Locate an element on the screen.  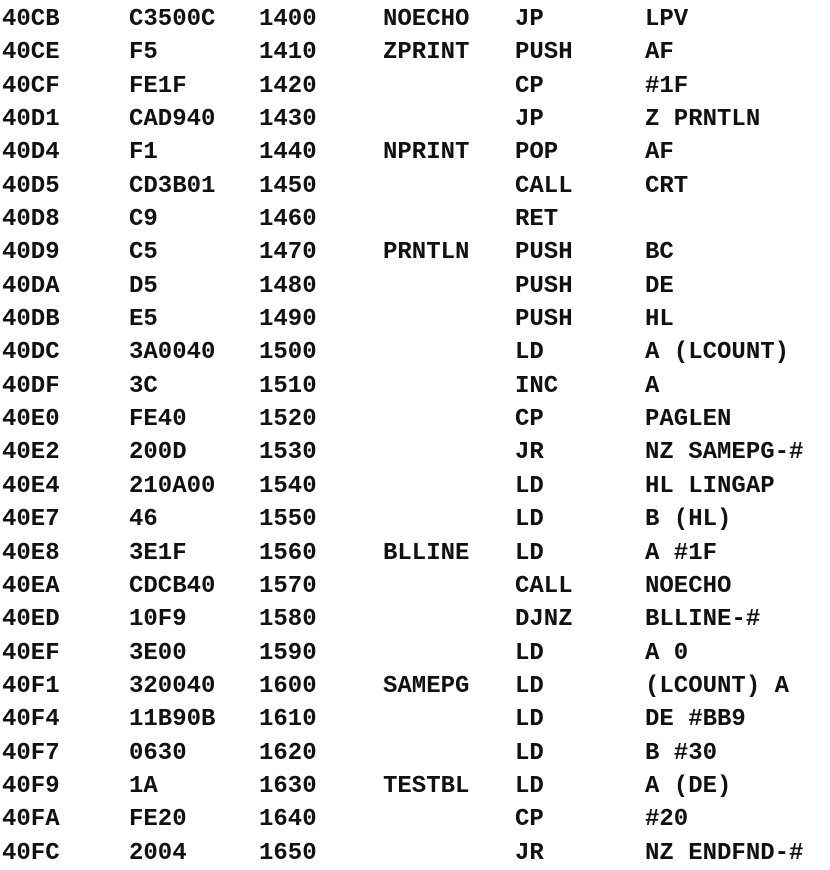
machine-code: FE20 is located at coordinates (158, 820).